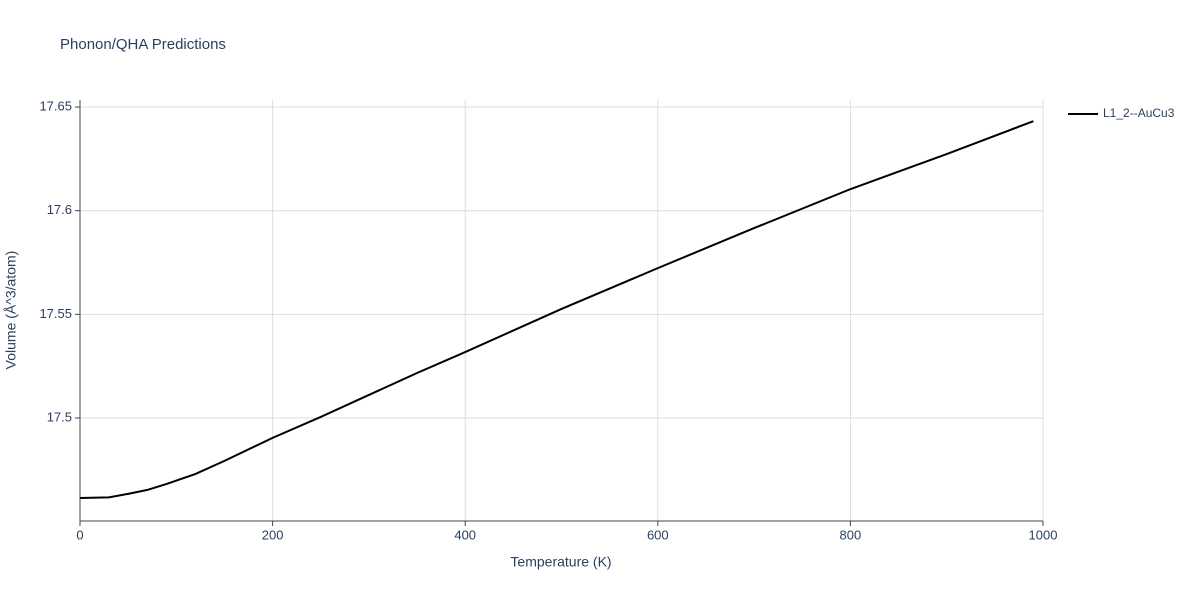 Image resolution: width=1200 pixels, height=605 pixels. Describe the element at coordinates (59, 416) in the screenshot. I see `y-tick-label: 17.5` at that location.